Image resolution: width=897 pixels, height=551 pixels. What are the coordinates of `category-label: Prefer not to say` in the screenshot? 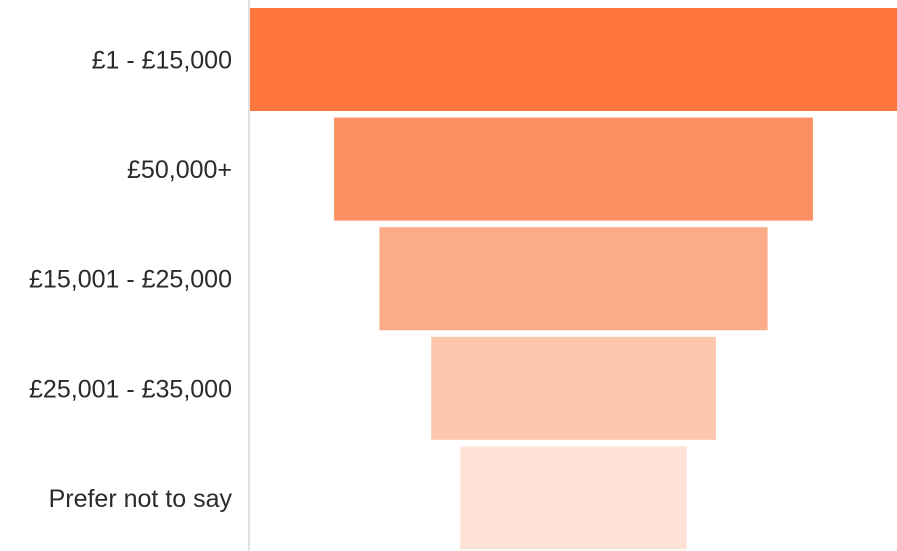 It's located at (141, 499).